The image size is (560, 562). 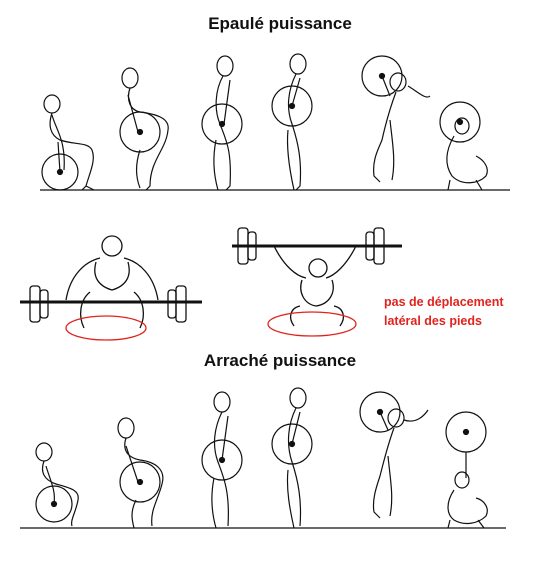 I want to click on overhead-squat-front, so click(x=317, y=282).